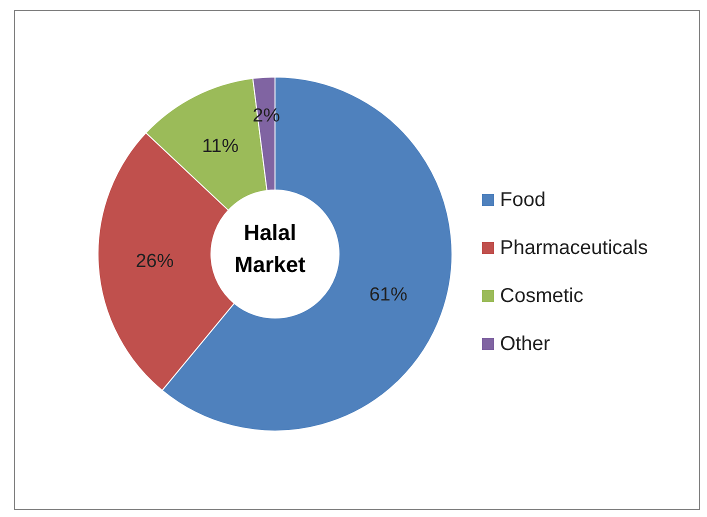 This screenshot has width=707, height=517. What do you see at coordinates (574, 248) in the screenshot?
I see `legend-label: Pharmaceuticals` at bounding box center [574, 248].